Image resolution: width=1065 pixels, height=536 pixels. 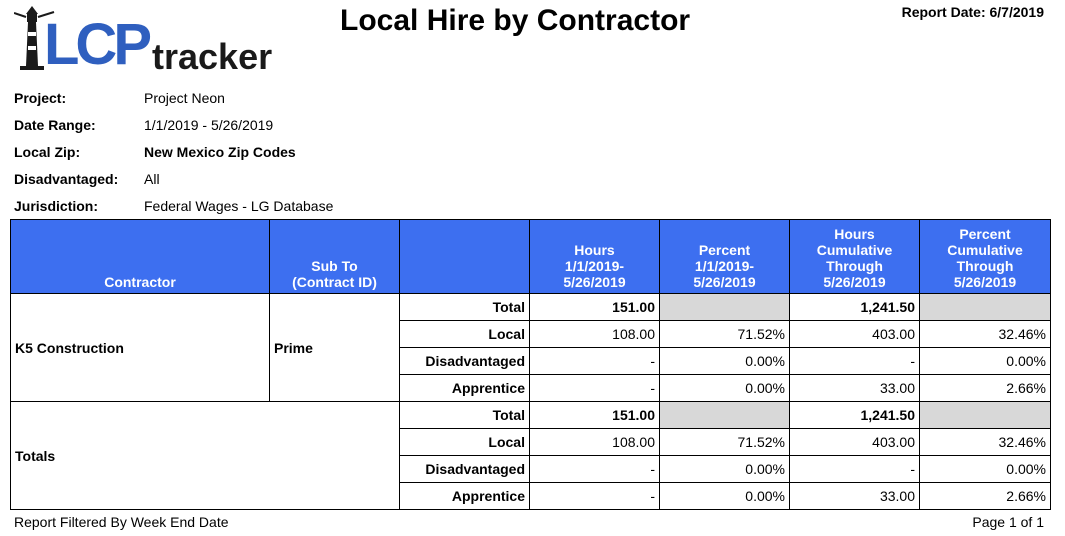 I want to click on col-header-sub-to: Sub To (Contract ID), so click(x=334, y=256).